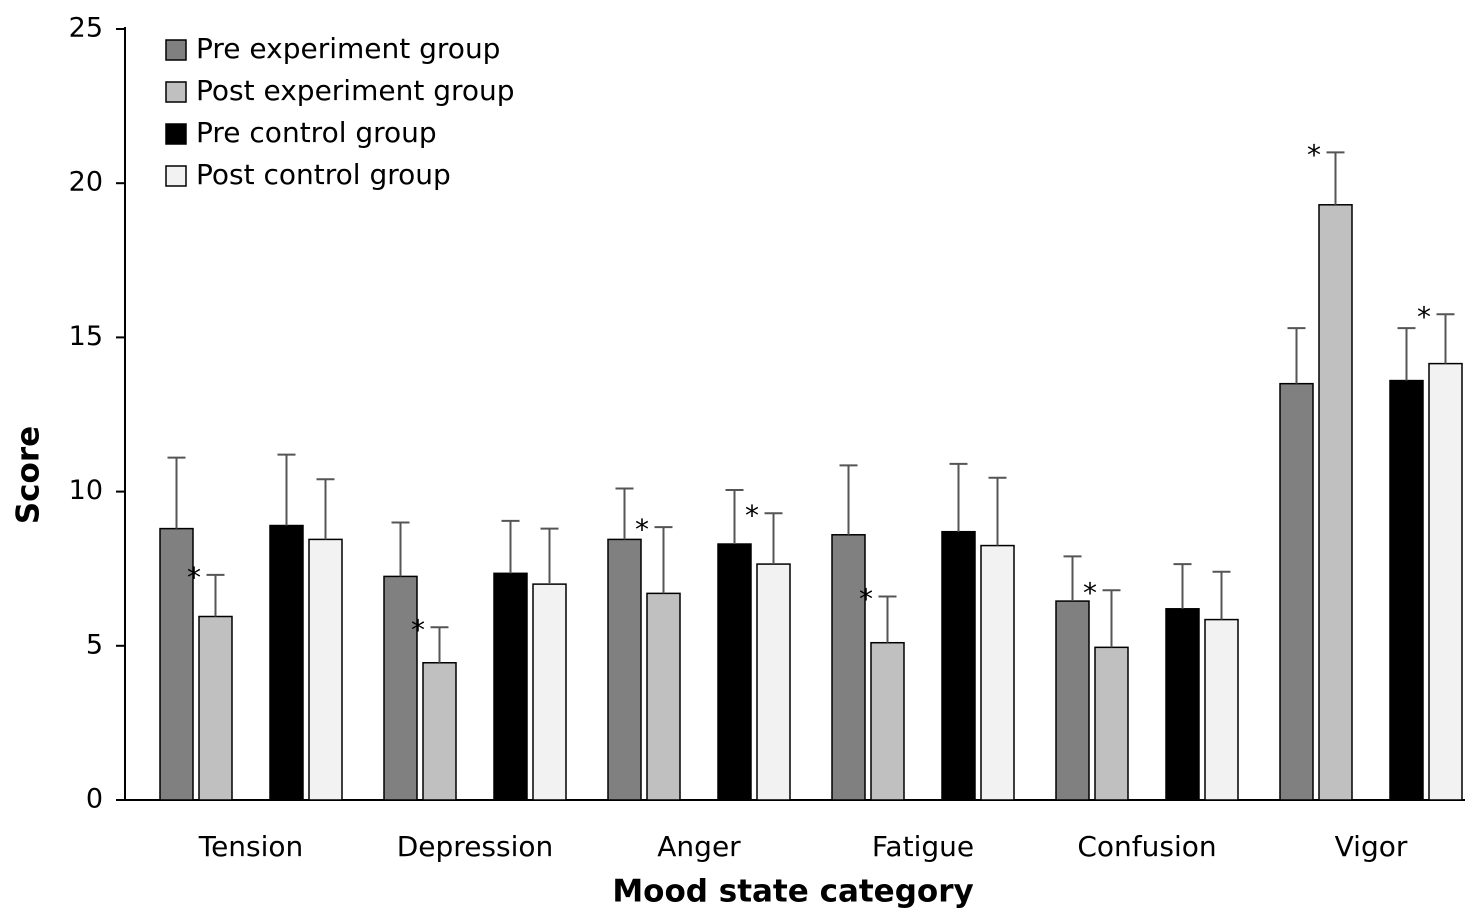  Describe the element at coordinates (323, 174) in the screenshot. I see `legend-label: Post control group` at that location.